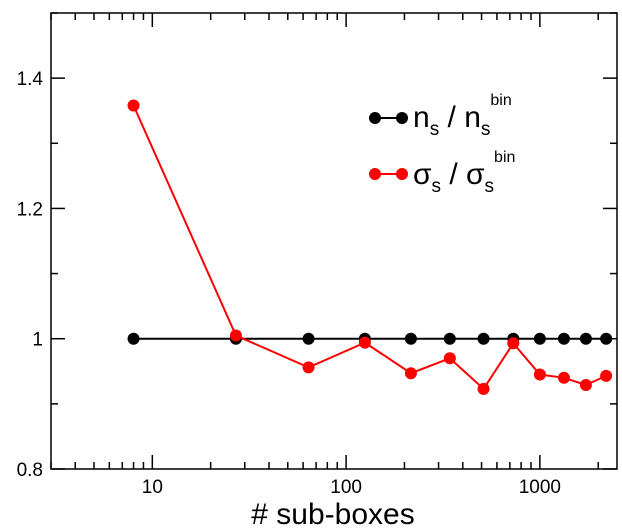 The height and width of the screenshot is (530, 622). Describe the element at coordinates (30, 470) in the screenshot. I see `y-tick-label: 0.8` at that location.